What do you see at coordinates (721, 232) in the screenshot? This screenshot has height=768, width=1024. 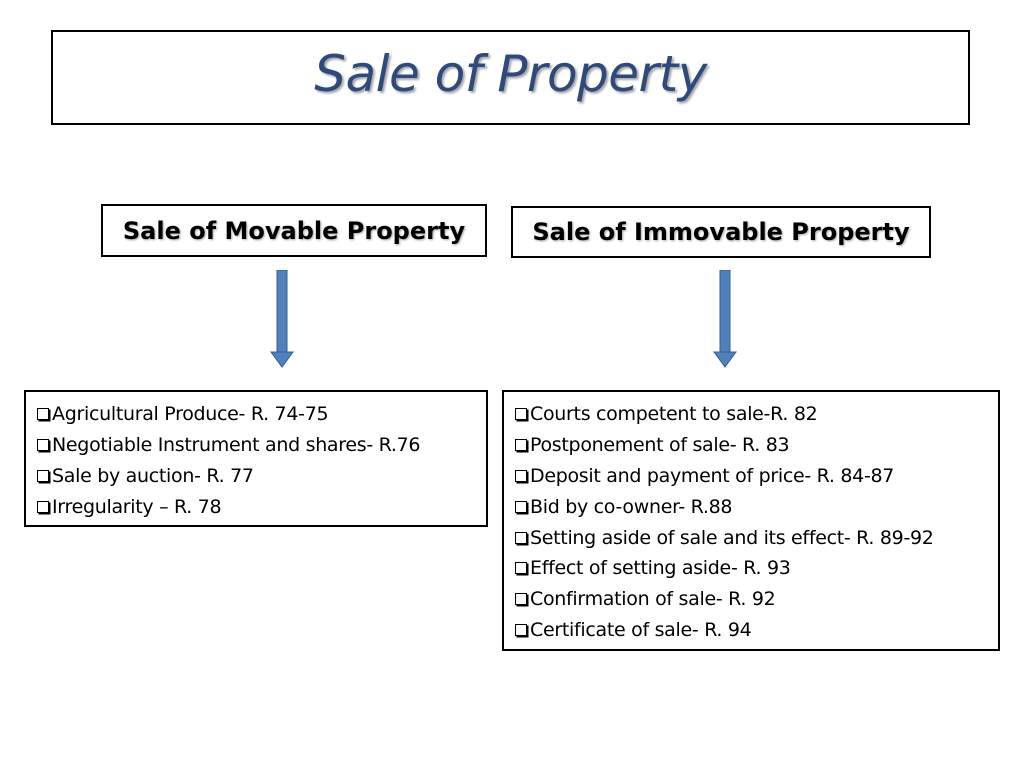 I see `immovable-property-heading: Sale of Immovable Property` at bounding box center [721, 232].